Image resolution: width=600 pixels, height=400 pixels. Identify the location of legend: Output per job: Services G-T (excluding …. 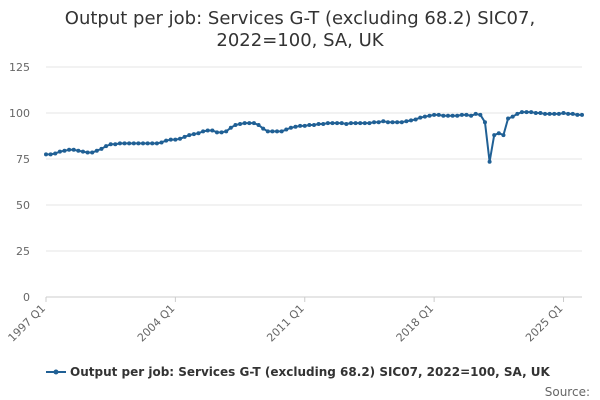
(298, 372).